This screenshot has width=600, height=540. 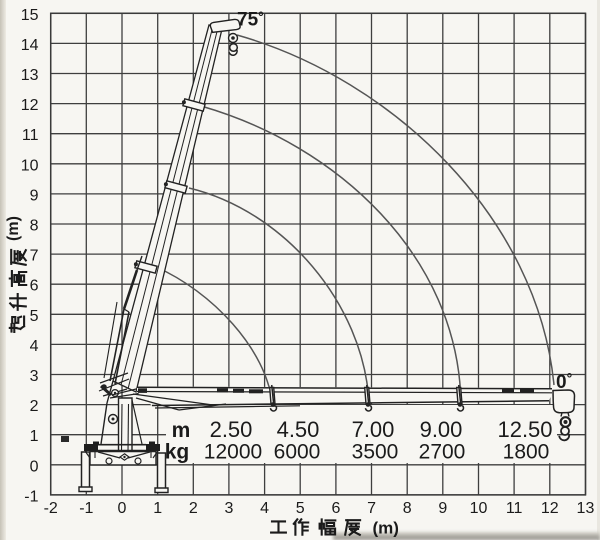 What do you see at coordinates (375, 452) in the screenshot?
I see `svg-text: 3500` at bounding box center [375, 452].